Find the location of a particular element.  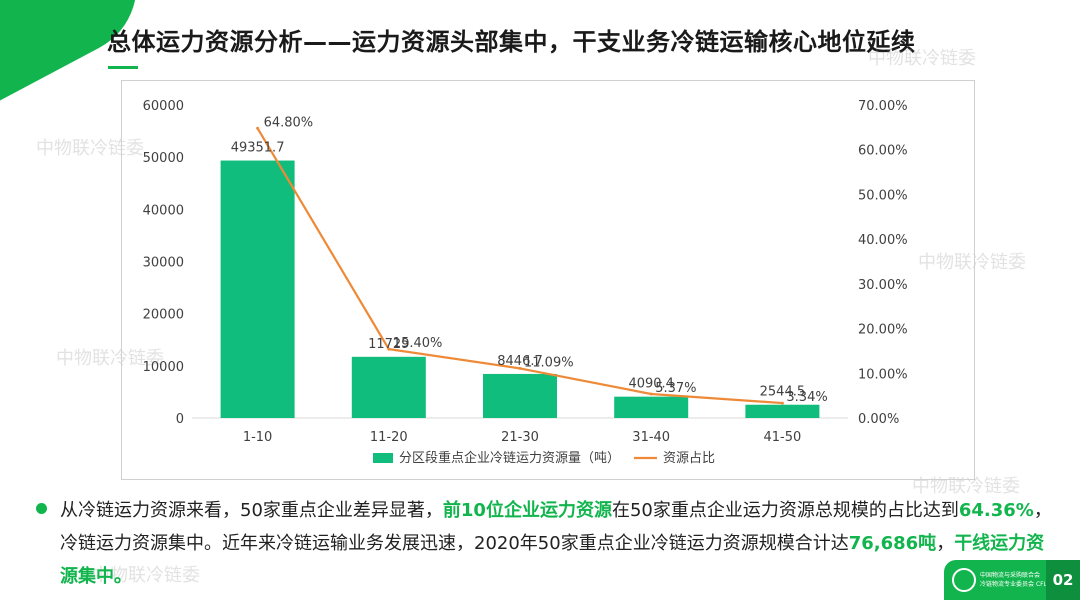

bar-data-label: 2544.5 is located at coordinates (783, 392).